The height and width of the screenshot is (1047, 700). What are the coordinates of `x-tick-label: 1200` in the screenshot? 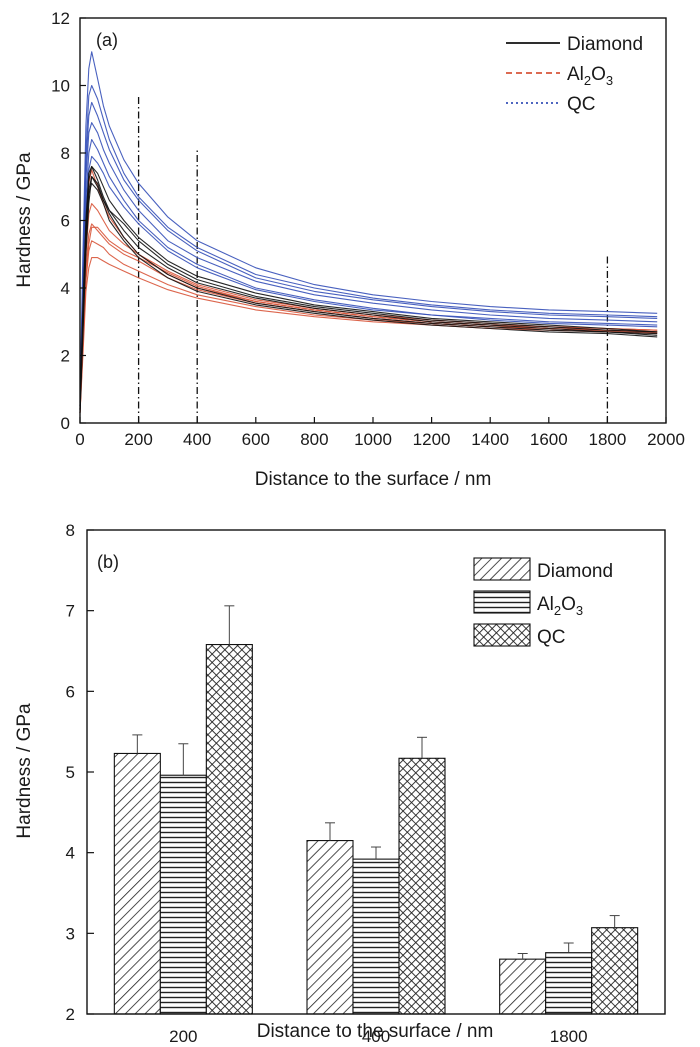 It's located at (432, 439).